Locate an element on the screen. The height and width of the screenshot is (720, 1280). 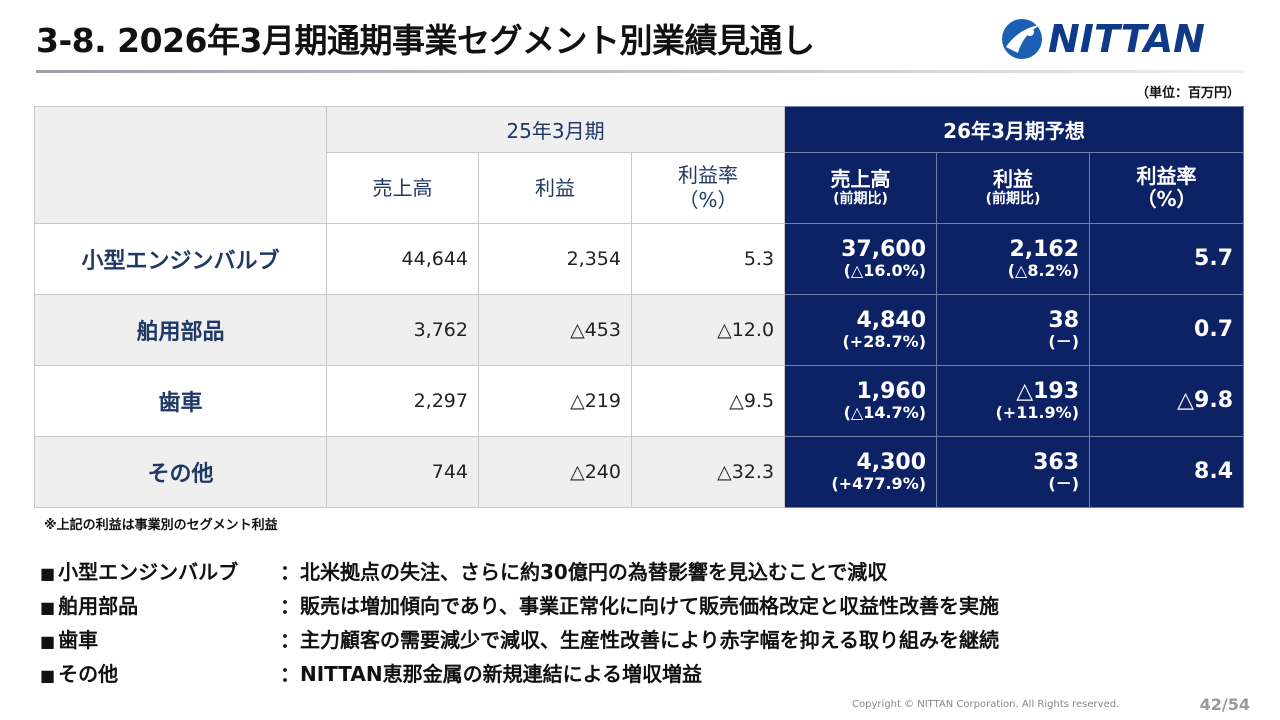
fc-profit-value: 2,162 is located at coordinates (1044, 250).